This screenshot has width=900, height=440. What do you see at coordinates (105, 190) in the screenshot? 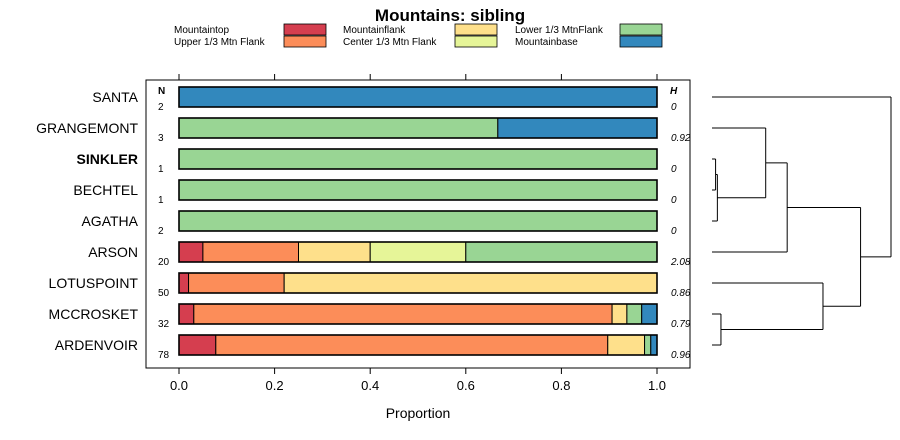
I see `row-label: BECHTEL` at bounding box center [105, 190].